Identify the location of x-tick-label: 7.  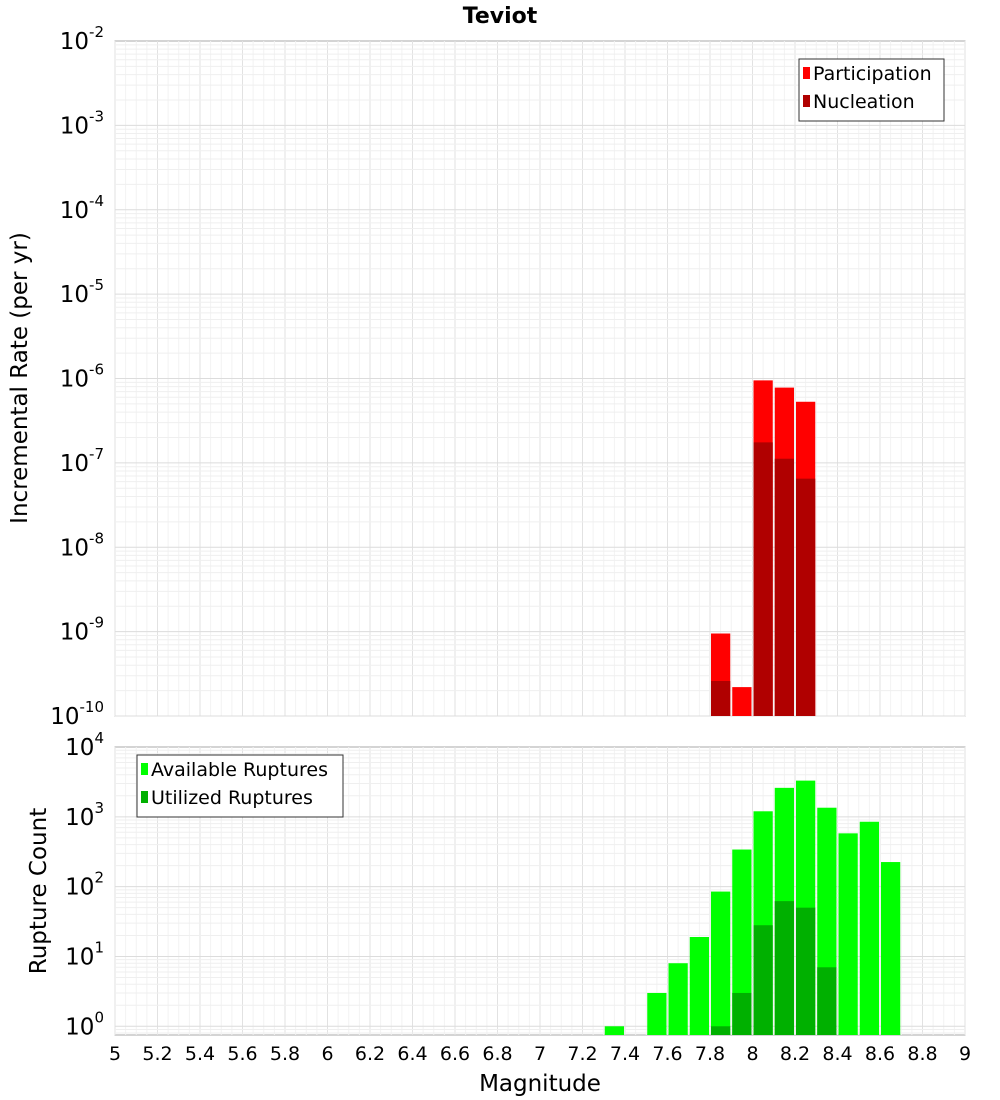
(540, 1054).